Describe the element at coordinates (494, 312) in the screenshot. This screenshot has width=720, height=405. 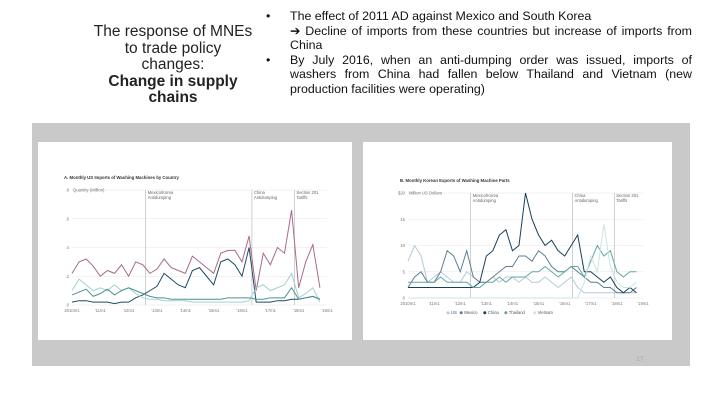
I see `legend-label: China` at that location.